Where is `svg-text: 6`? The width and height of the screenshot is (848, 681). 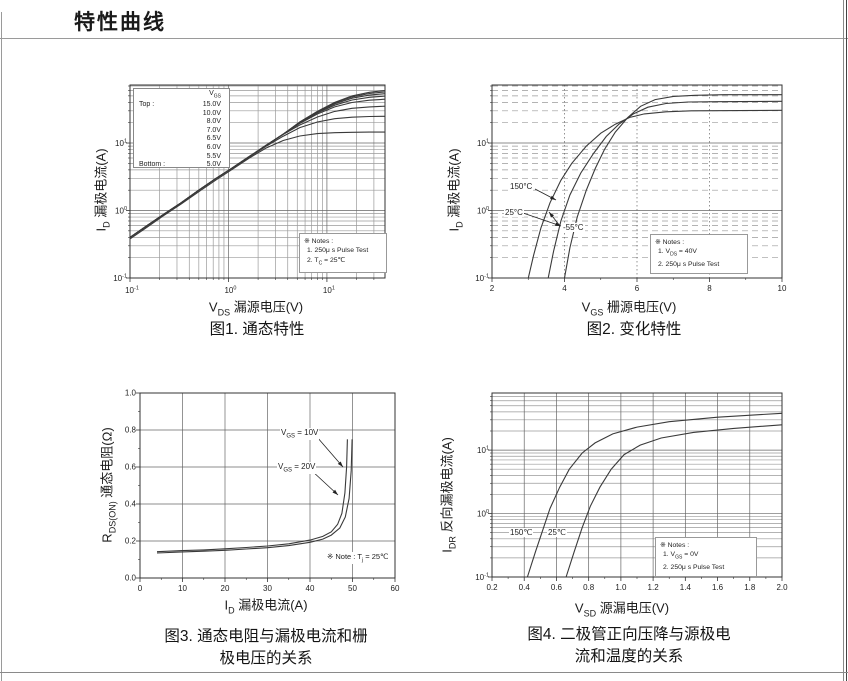
svg-text: 6 is located at coordinates (637, 288).